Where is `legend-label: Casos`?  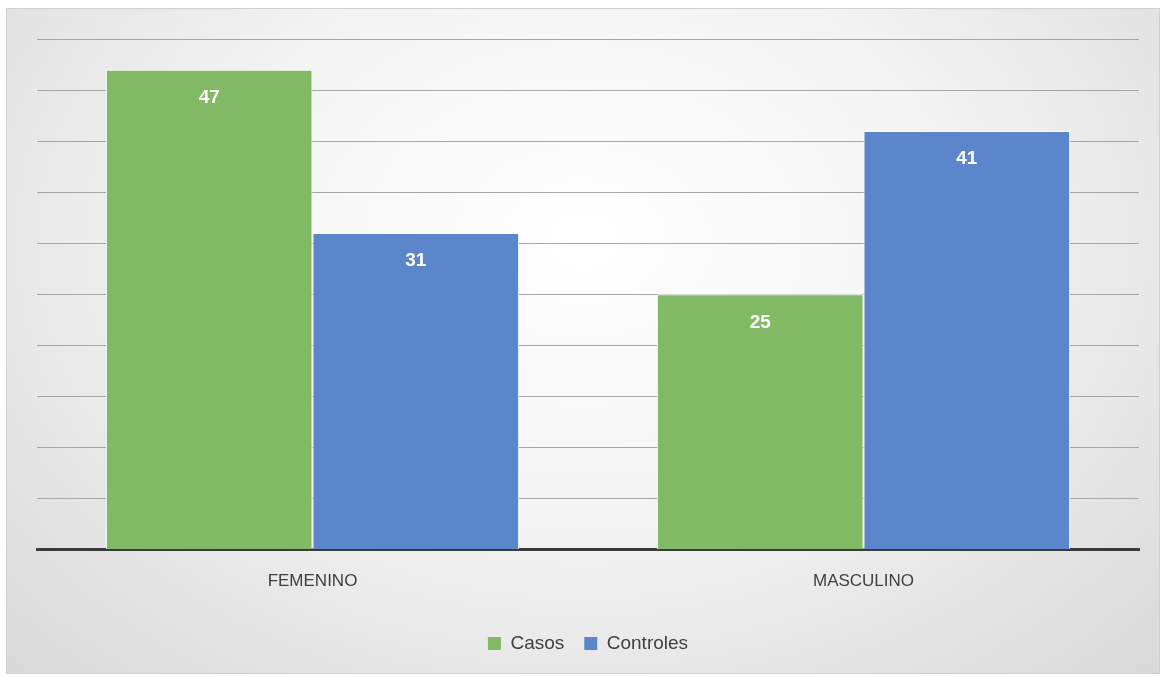
legend-label: Casos is located at coordinates (537, 642).